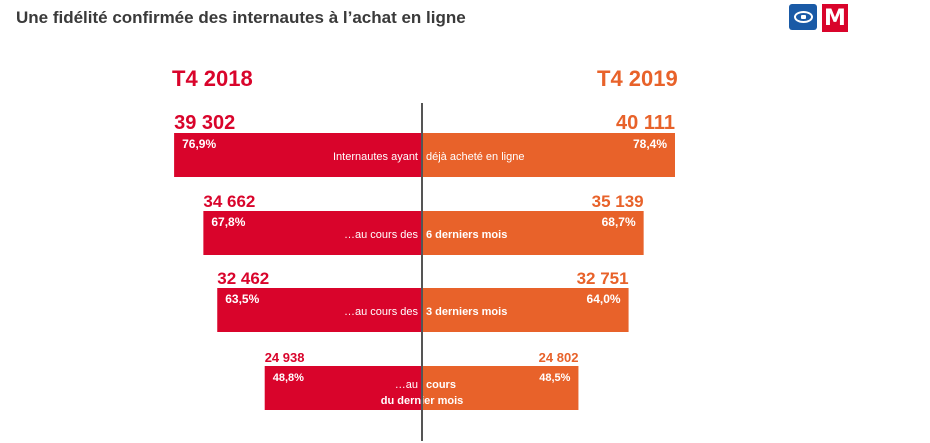 The width and height of the screenshot is (930, 443). I want to click on category-label-left-0: Internautes ayant, so click(375, 157).